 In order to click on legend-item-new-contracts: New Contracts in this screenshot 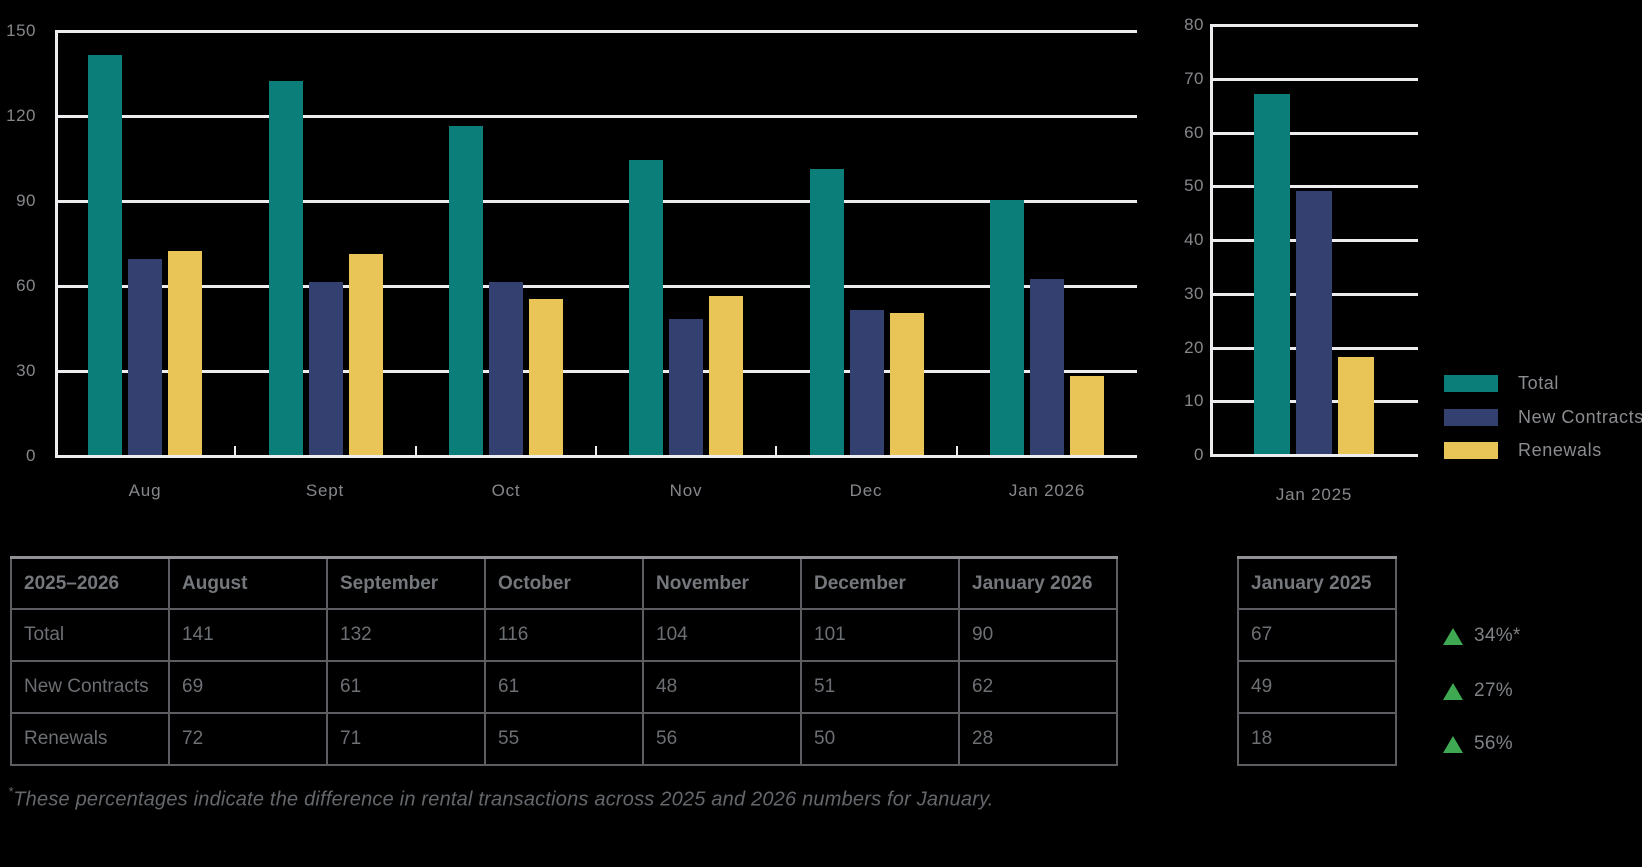, I will do `click(1543, 417)`.